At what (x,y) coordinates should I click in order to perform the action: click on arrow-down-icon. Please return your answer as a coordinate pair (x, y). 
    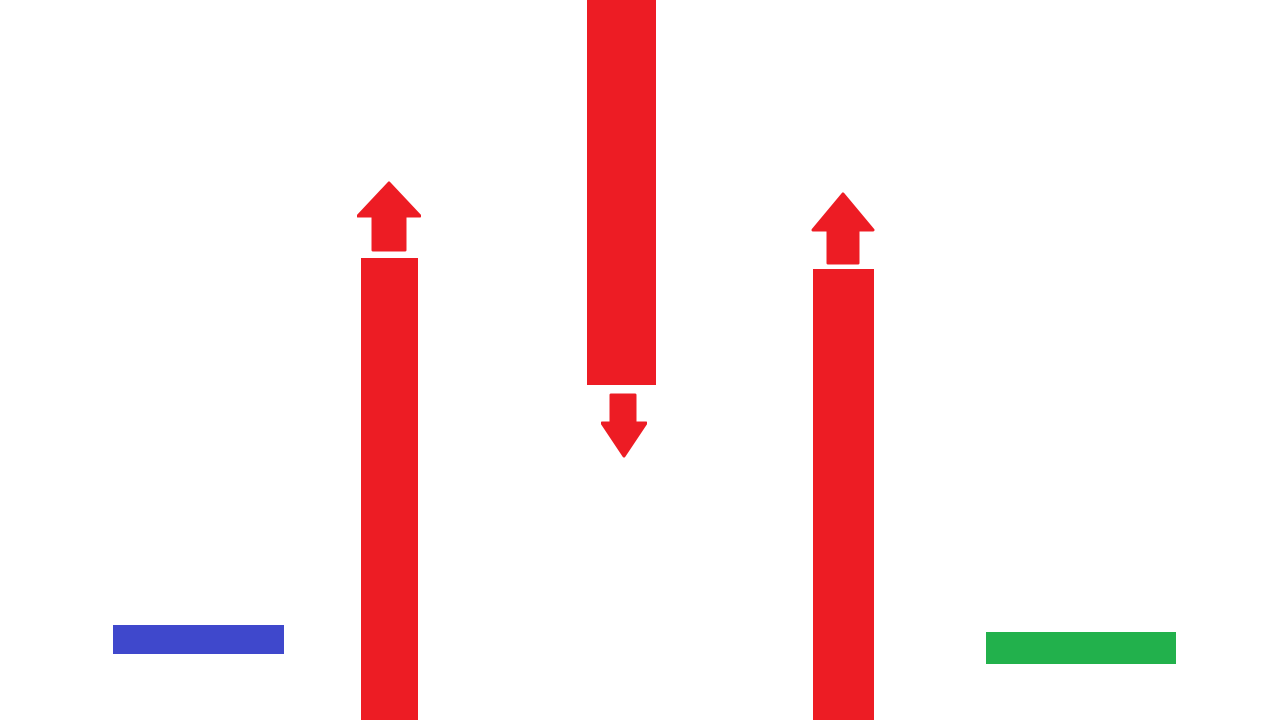
    Looking at the image, I should click on (624, 425).